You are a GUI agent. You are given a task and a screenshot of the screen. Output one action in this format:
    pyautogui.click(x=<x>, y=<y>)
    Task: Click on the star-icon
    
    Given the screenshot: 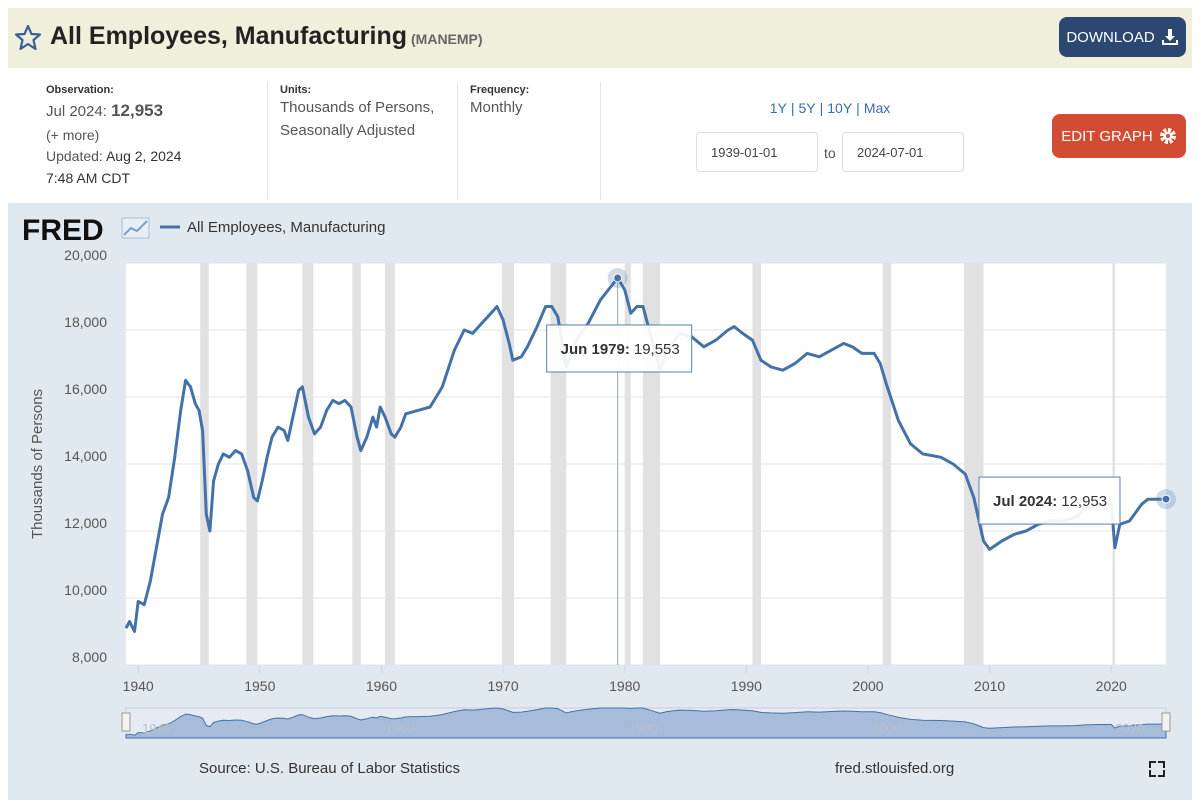 What is the action you would take?
    pyautogui.click(x=28, y=38)
    